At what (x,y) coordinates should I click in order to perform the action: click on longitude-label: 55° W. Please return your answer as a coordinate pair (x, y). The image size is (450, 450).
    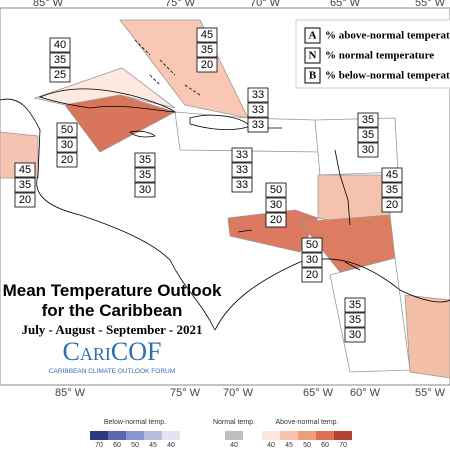
    Looking at the image, I should click on (430, 393).